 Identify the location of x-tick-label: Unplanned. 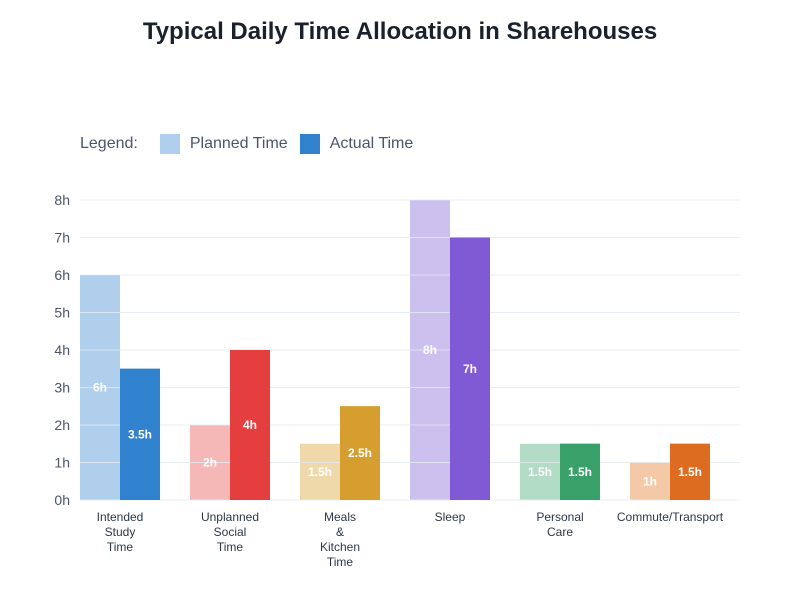
(230, 517).